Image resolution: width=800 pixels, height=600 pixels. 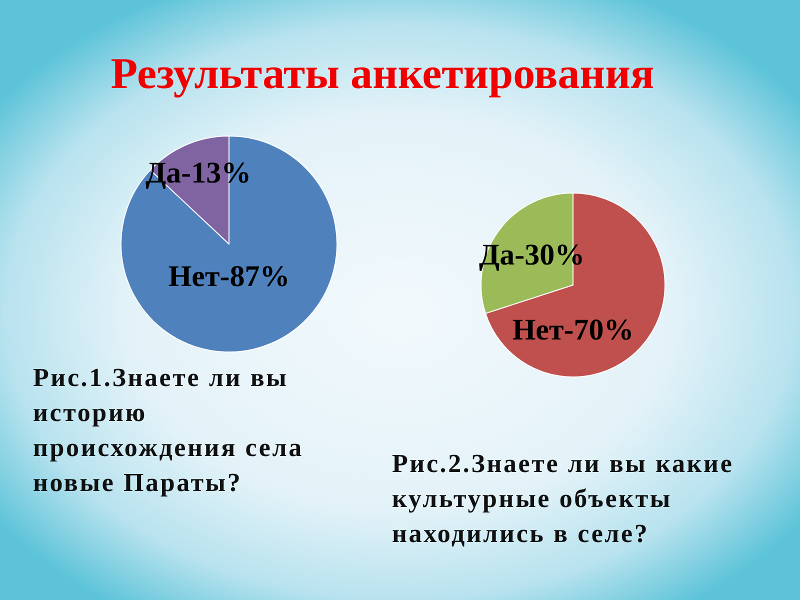 I want to click on text: Рис.1.Знаете ли вы историю происхождения села новые Параты?, so click(x=168, y=430).